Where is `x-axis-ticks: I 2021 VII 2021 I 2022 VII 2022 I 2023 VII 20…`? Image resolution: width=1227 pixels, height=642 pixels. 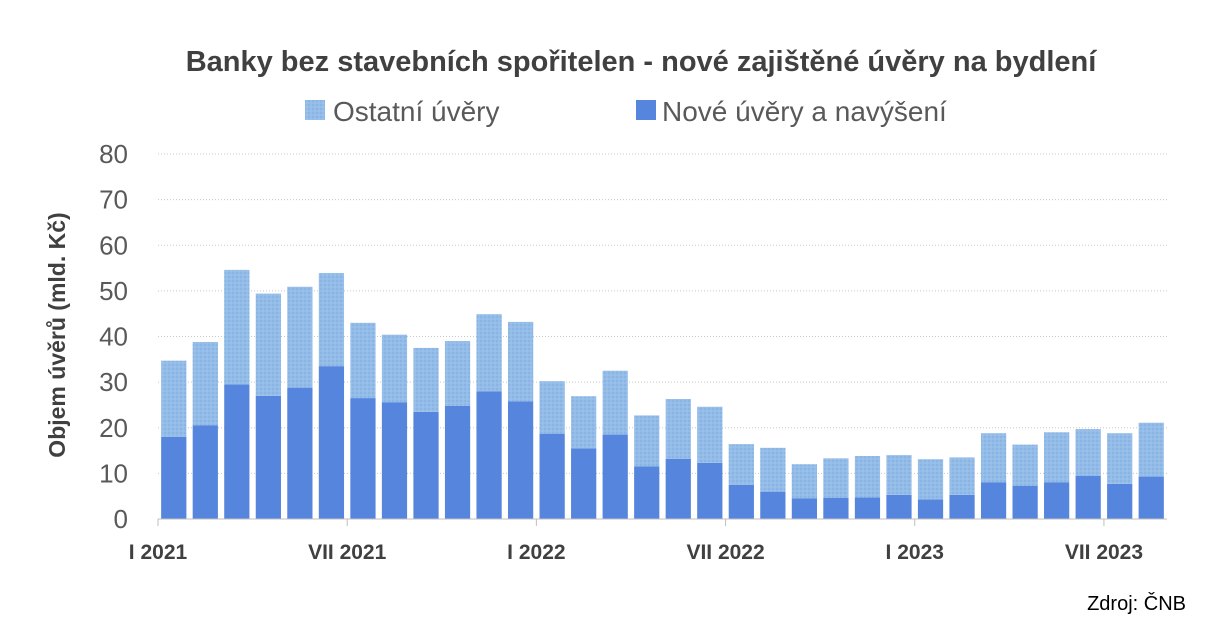
x-axis-ticks: I 2021 VII 2021 I 2022 VII 2022 I 2023 VII 20… is located at coordinates (636, 541).